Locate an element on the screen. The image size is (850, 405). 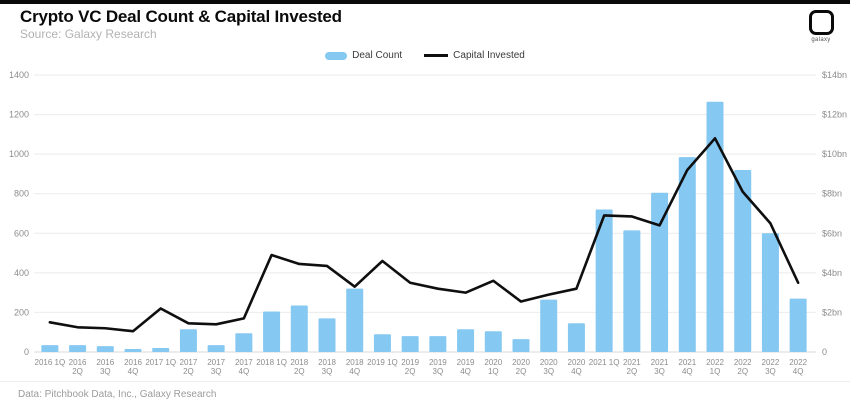
bar-2020-4q is located at coordinates (576, 337).